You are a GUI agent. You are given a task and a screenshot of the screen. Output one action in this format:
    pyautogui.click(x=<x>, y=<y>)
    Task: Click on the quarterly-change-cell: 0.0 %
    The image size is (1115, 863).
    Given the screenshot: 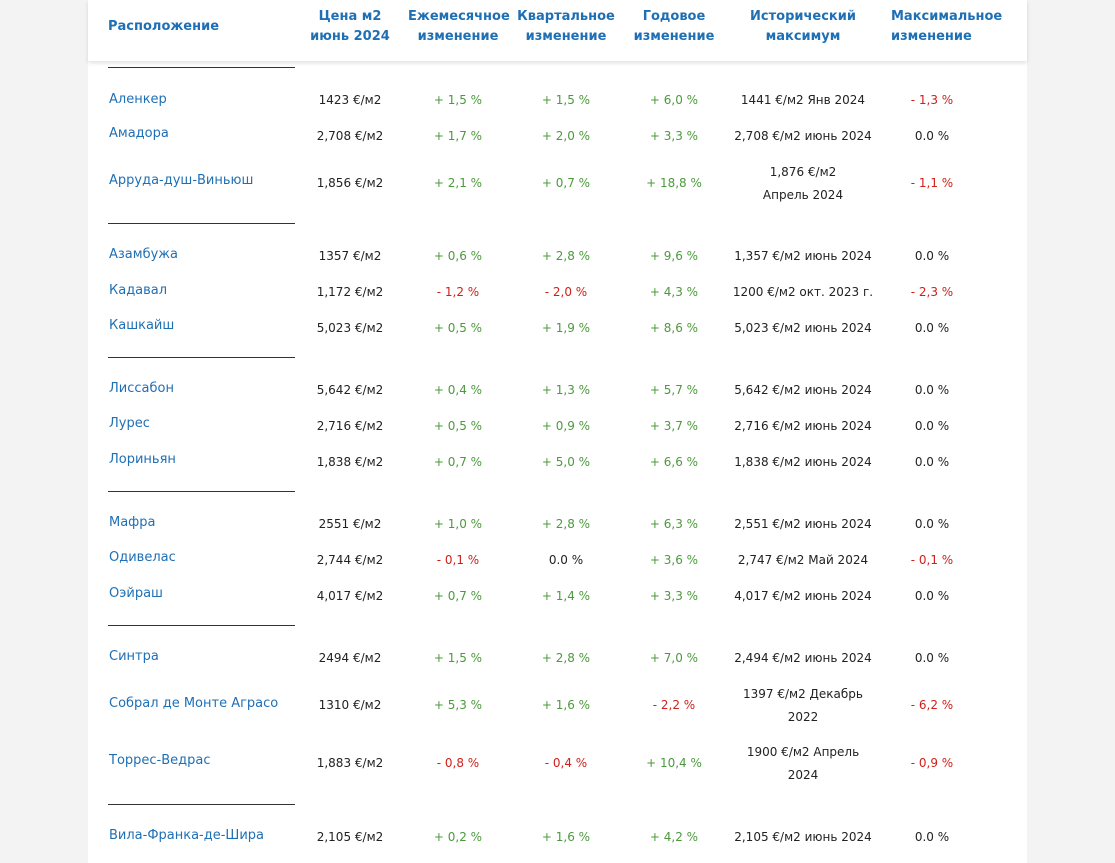 What is the action you would take?
    pyautogui.click(x=566, y=560)
    